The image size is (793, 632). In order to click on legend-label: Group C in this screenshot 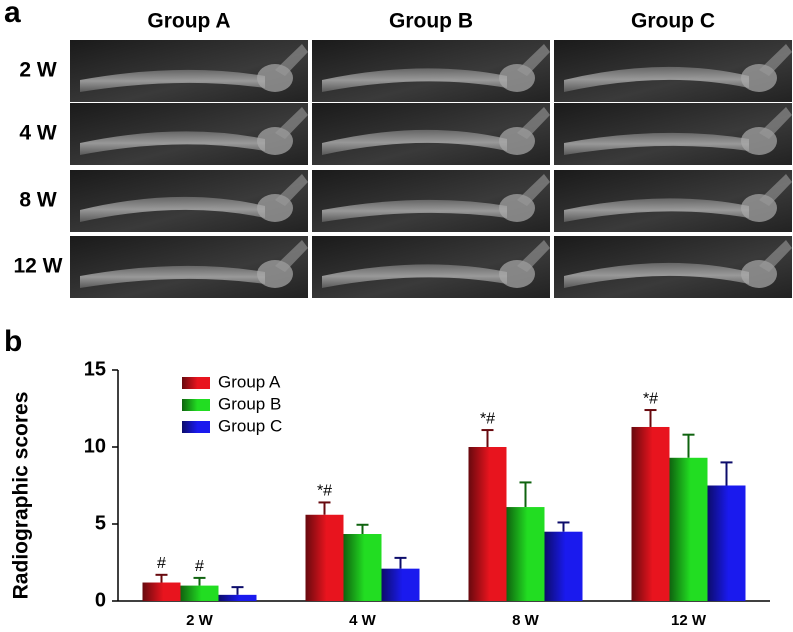, I will do `click(250, 425)`.